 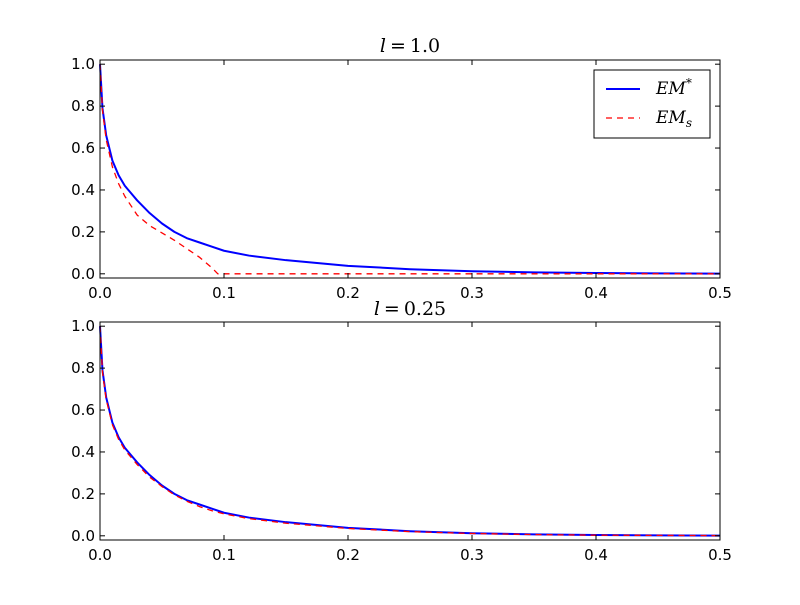 What do you see at coordinates (383, 46) in the screenshot?
I see `top-panel-title-var: l` at bounding box center [383, 46].